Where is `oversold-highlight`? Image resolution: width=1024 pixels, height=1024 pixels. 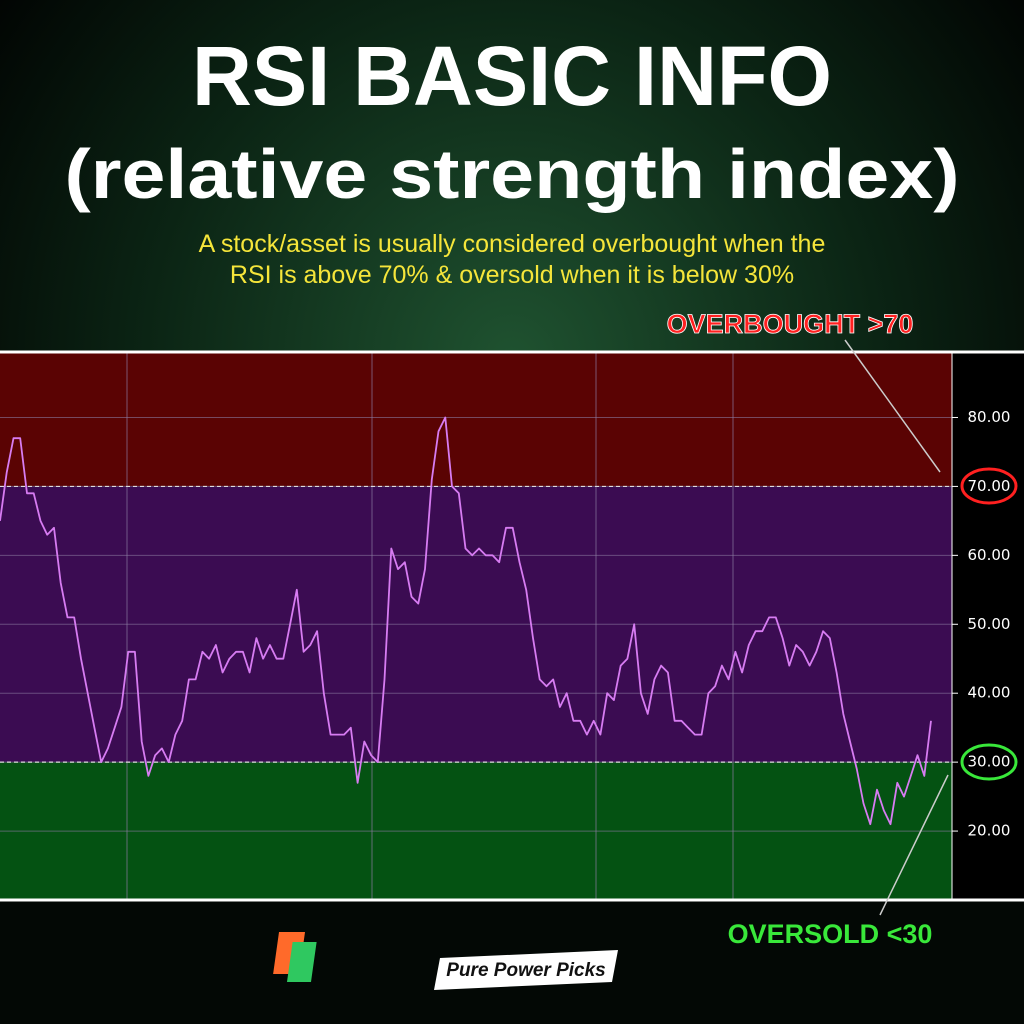
oversold-highlight is located at coordinates (989, 762).